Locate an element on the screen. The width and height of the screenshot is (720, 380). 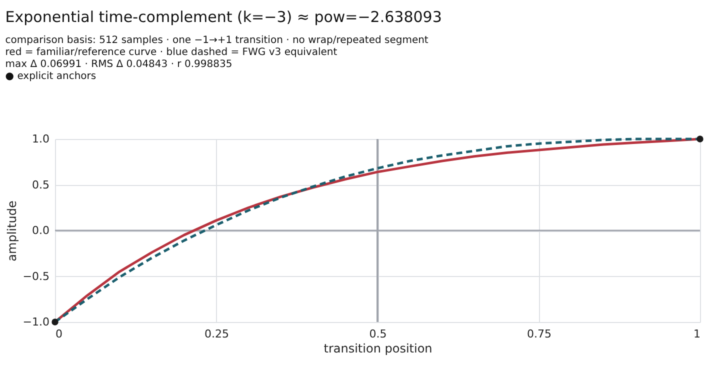
y-tick-label: 0.0 is located at coordinates (41, 230).